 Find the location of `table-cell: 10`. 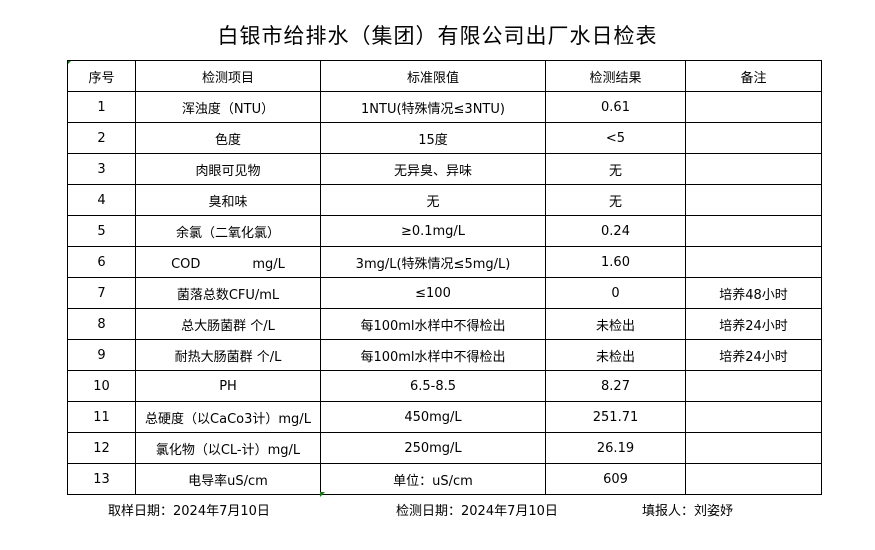

table-cell: 10 is located at coordinates (101, 386).